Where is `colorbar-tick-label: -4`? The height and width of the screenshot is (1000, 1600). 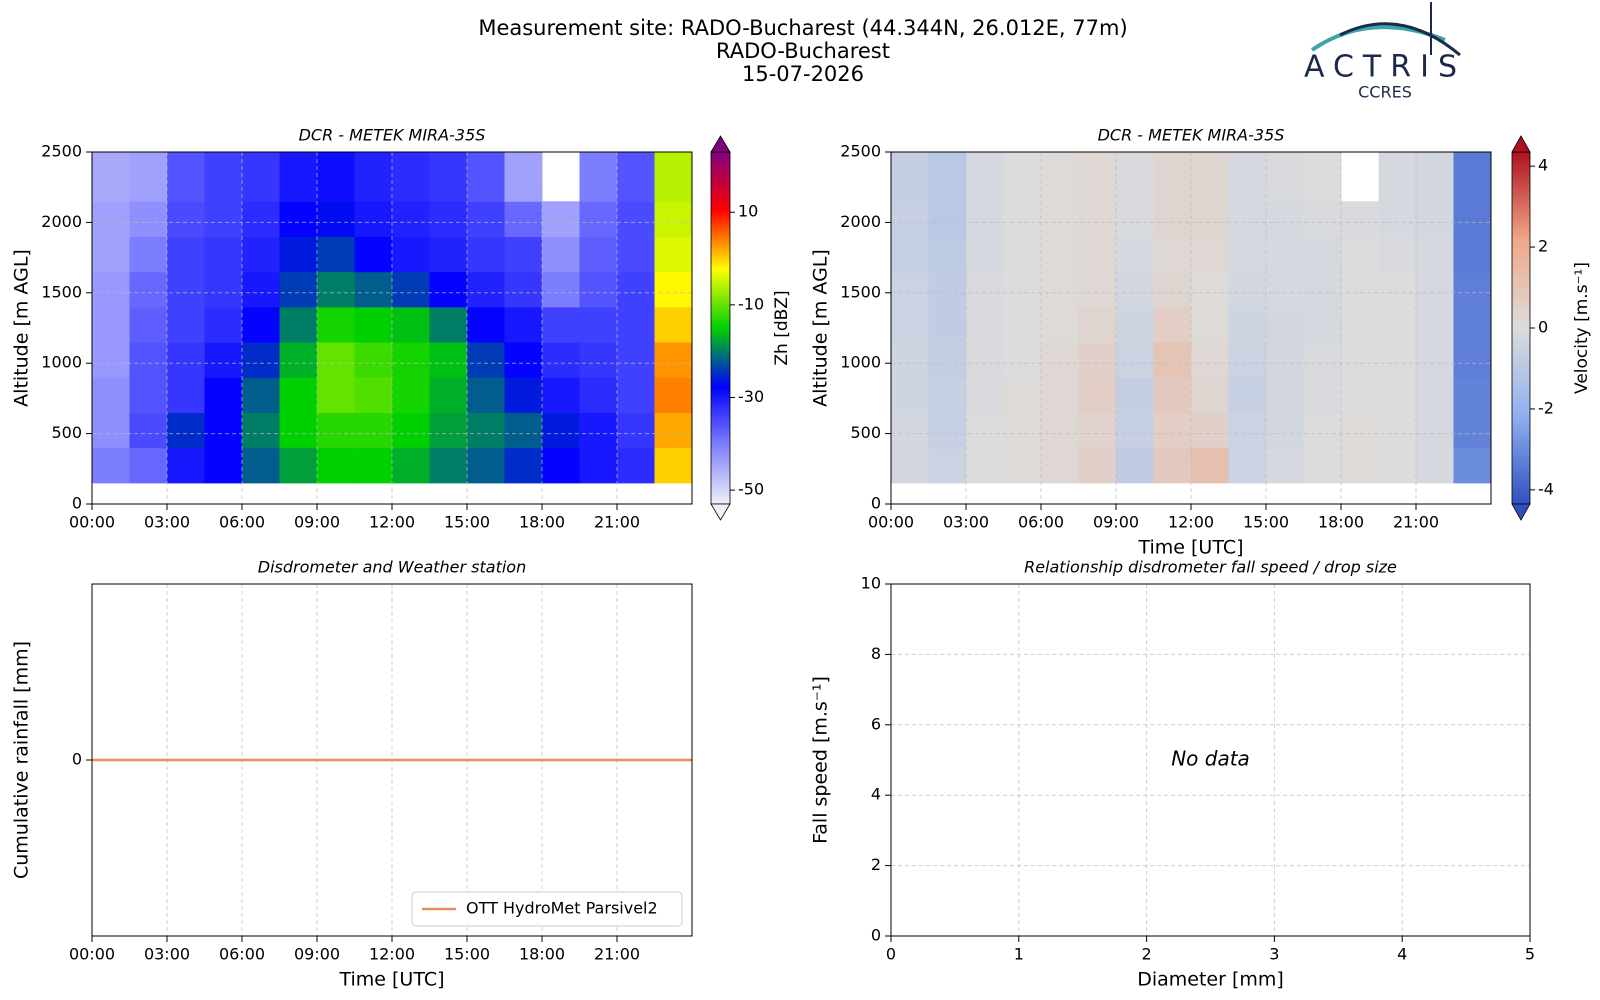
colorbar-tick-label: -4 is located at coordinates (1546, 488).